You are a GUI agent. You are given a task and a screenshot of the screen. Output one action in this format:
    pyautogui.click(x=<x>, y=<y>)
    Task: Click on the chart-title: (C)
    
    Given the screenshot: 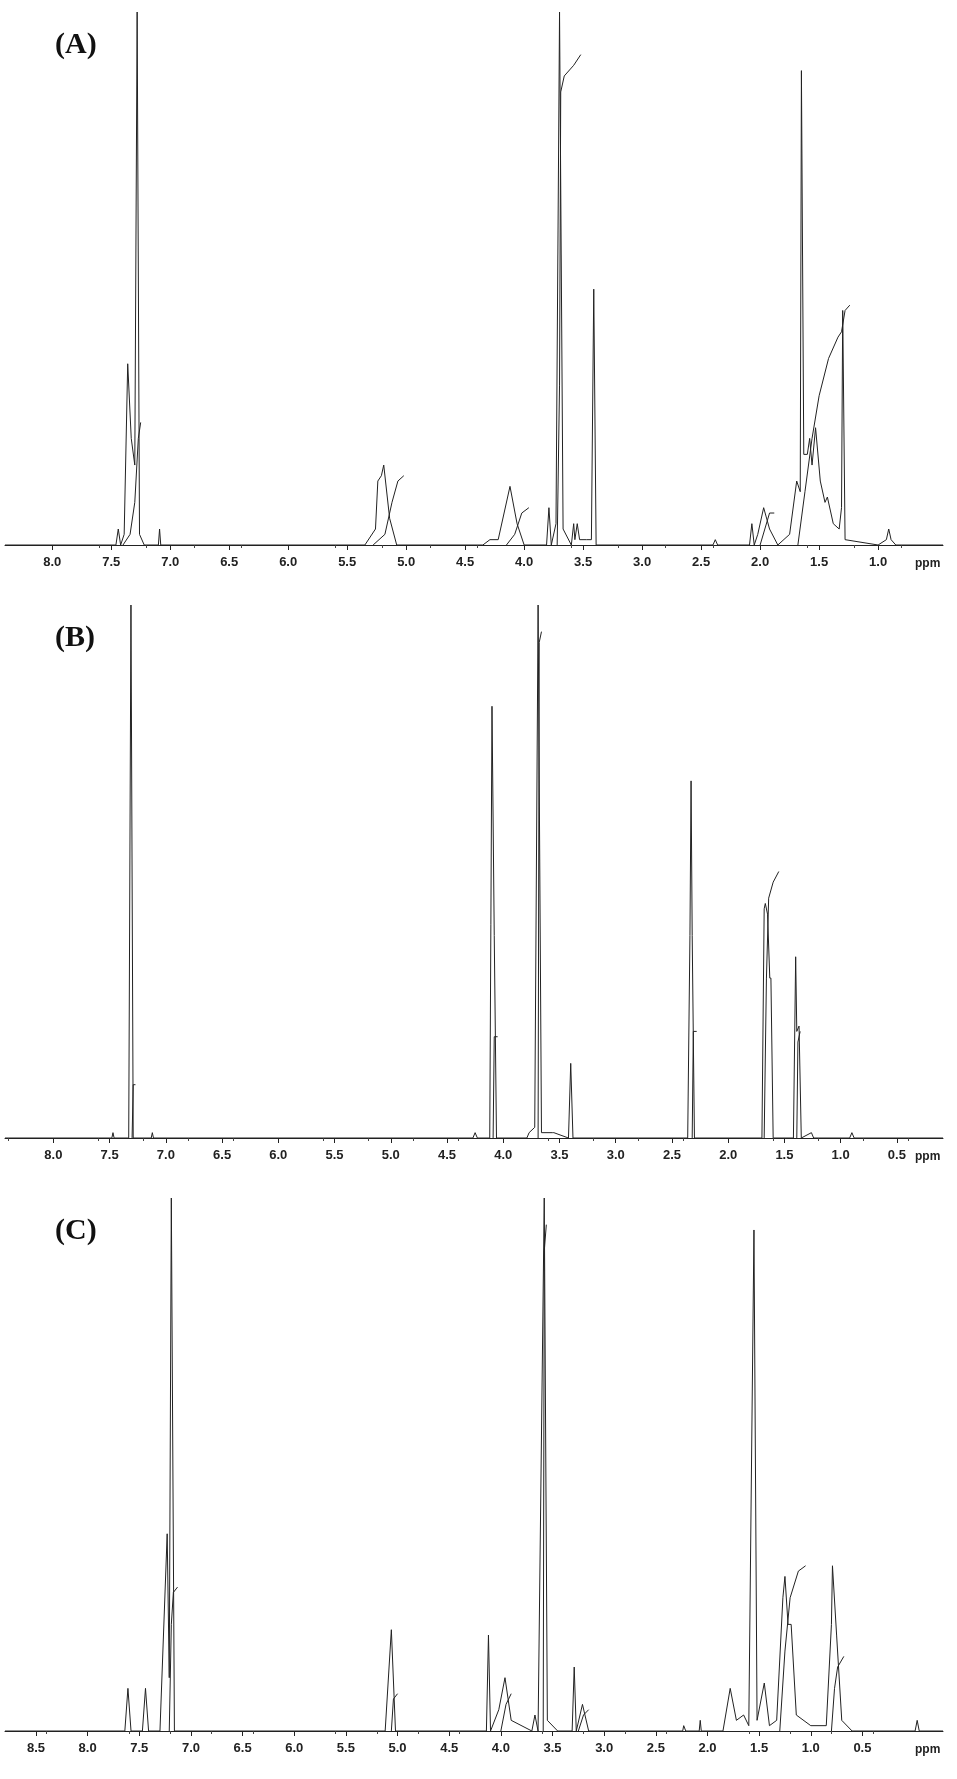 What is the action you would take?
    pyautogui.click(x=76, y=1228)
    